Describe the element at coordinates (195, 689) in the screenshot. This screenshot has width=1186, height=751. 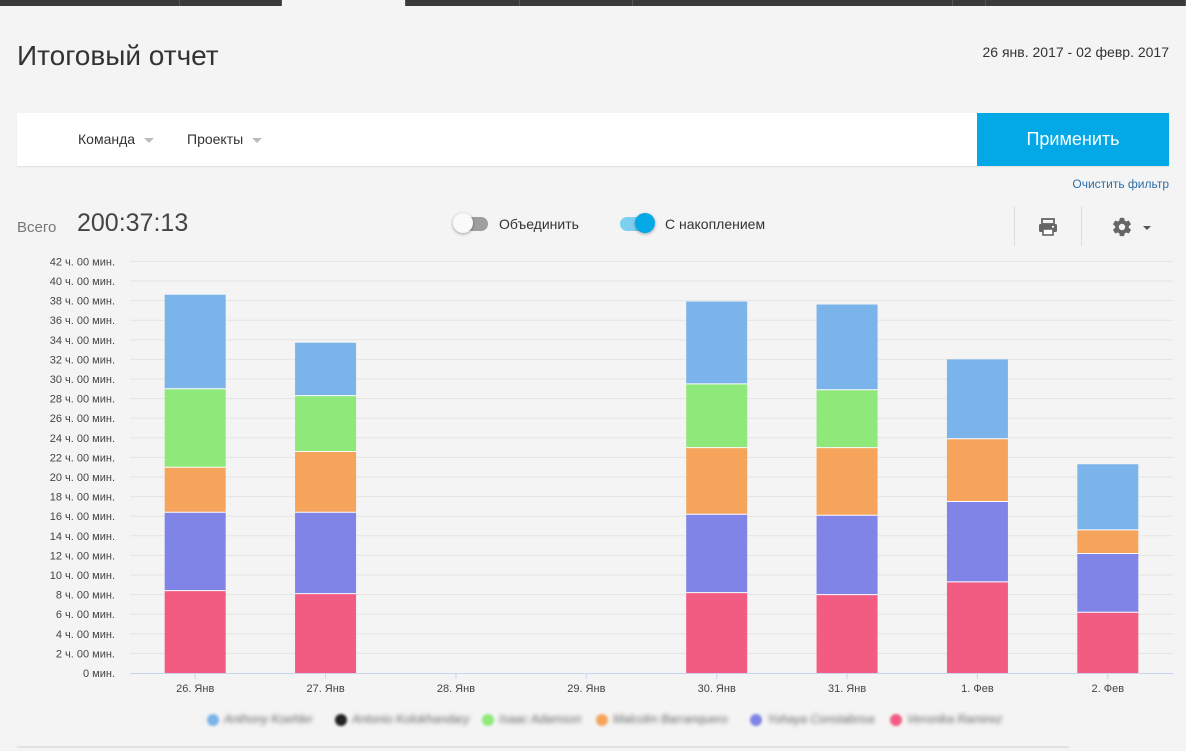
I see `x-tick-label: 26. Янв` at that location.